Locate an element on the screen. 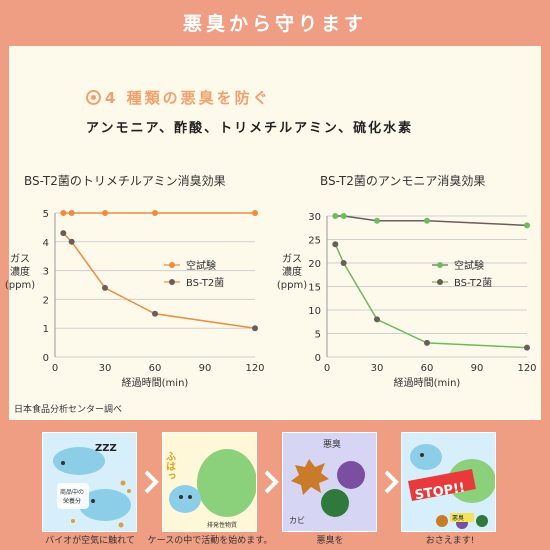  nutrient-label-box is located at coordinates (73, 496).